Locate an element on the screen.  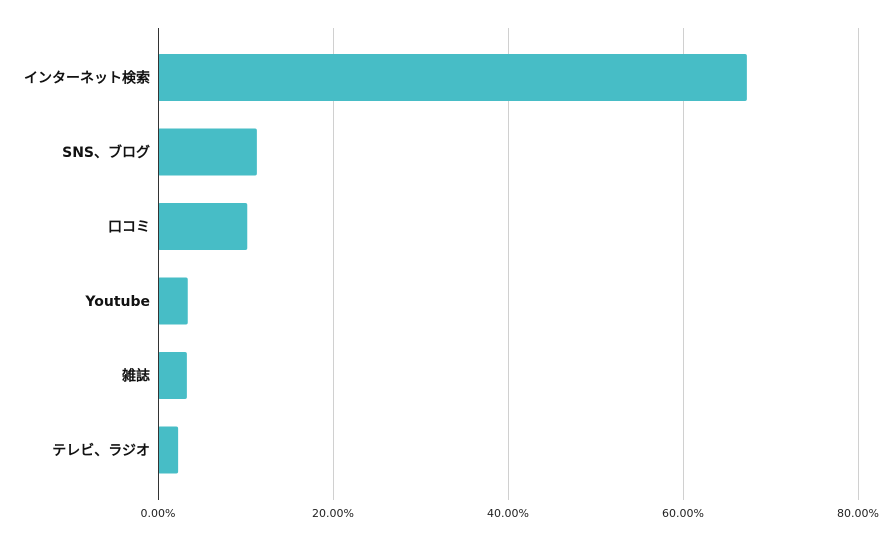
category-label: 雑誌 is located at coordinates (135, 376).